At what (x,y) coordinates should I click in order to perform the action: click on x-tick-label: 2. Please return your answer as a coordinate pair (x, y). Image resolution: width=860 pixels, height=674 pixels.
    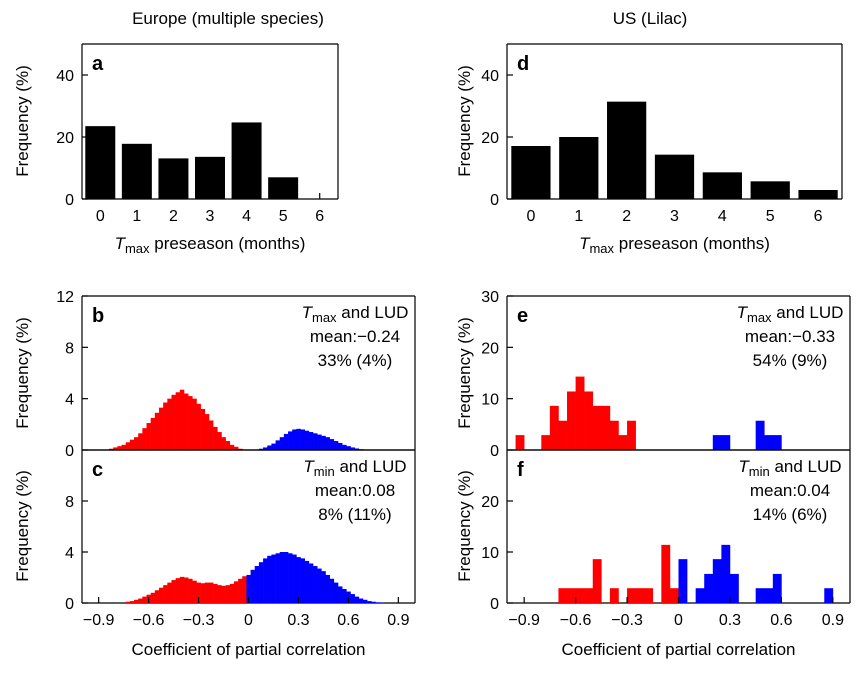
    Looking at the image, I should click on (626, 216).